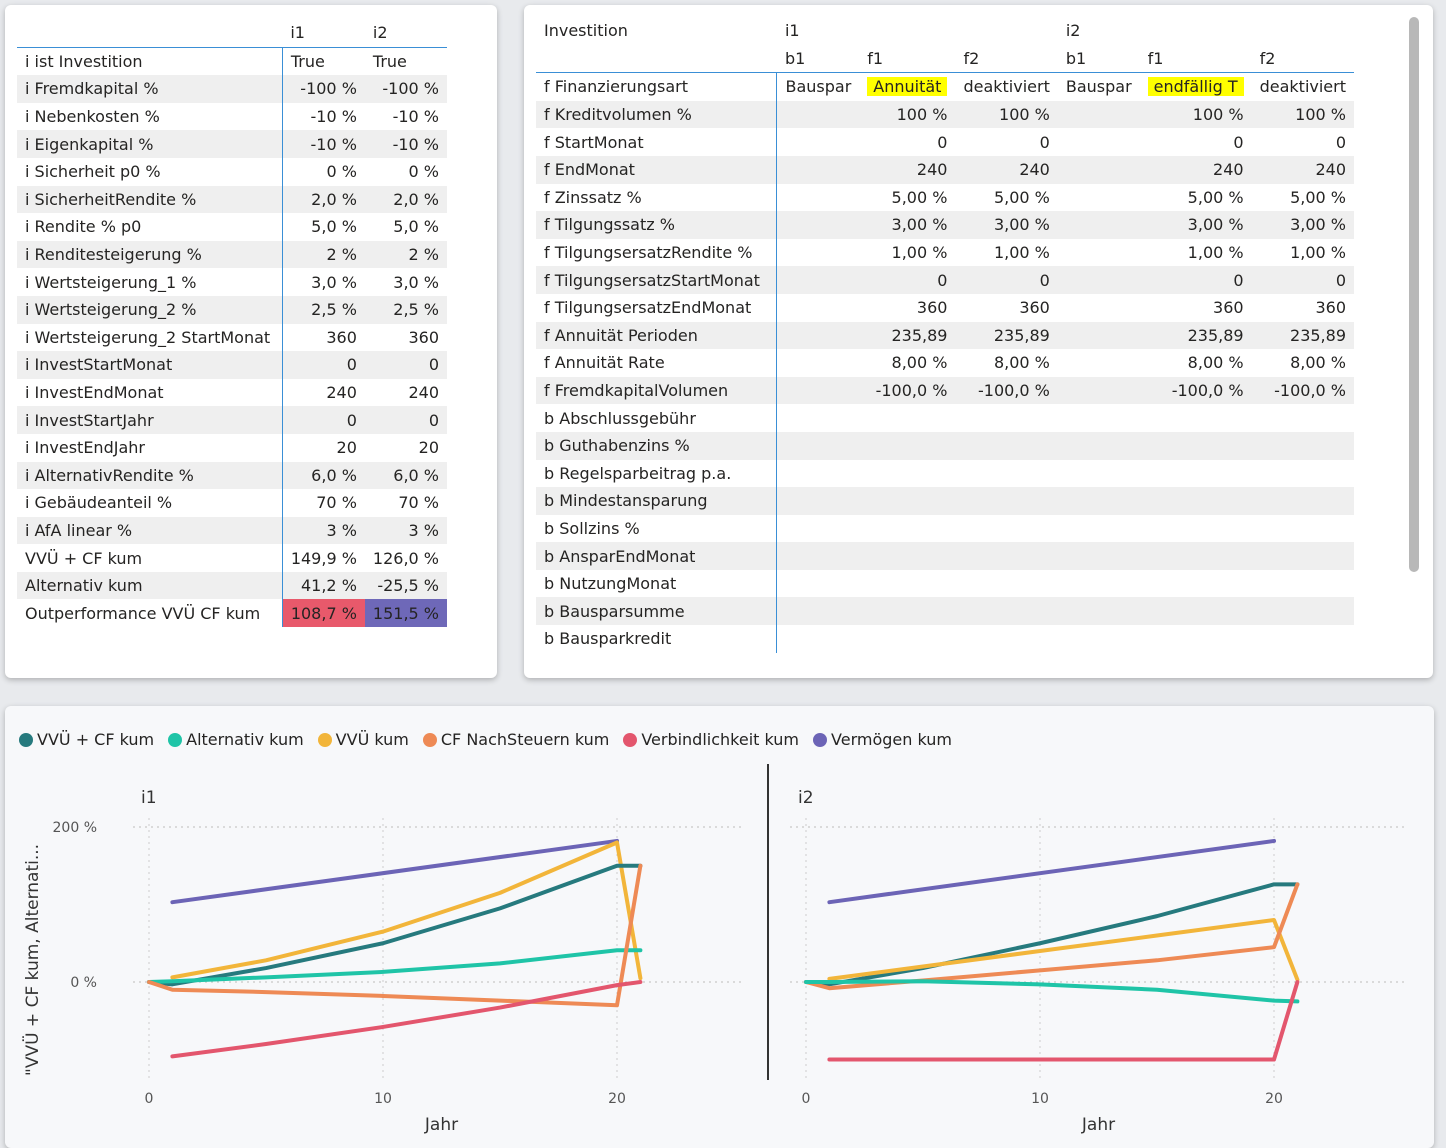 The width and height of the screenshot is (1446, 1148). Describe the element at coordinates (232, 144) in the screenshot. I see `table-row: i Eigenkapital % -10 % -10 %` at that location.